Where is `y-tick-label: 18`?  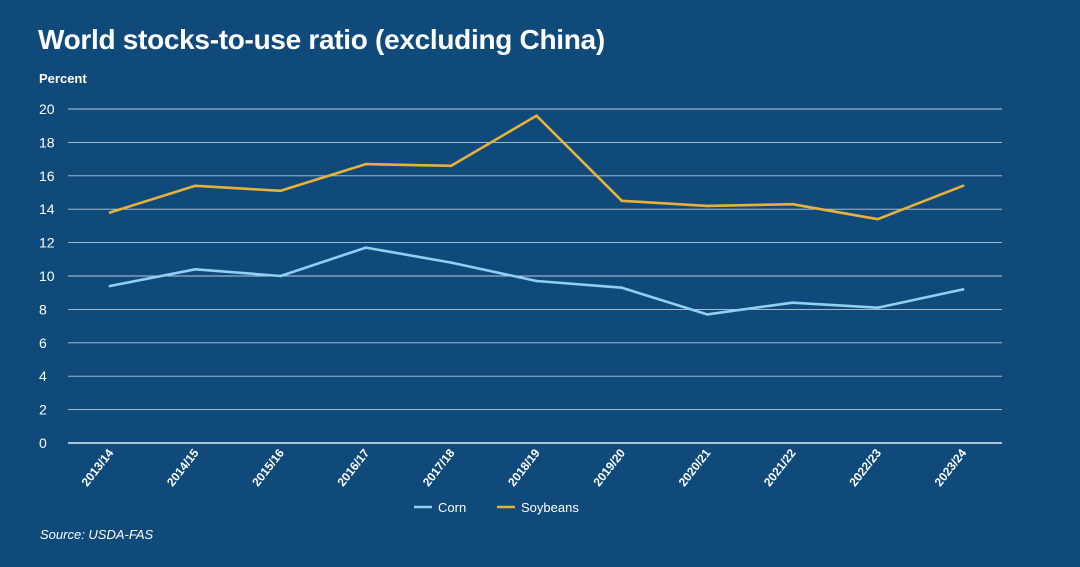
y-tick-label: 18 is located at coordinates (47, 142).